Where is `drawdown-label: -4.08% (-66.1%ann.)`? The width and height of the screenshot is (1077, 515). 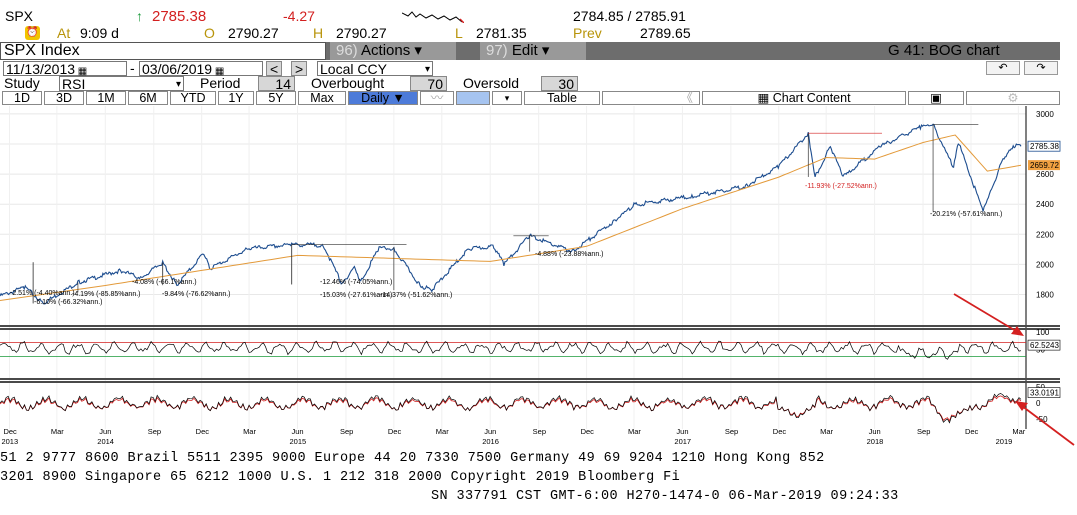 drawdown-label: -4.08% (-66.1%ann.) is located at coordinates (164, 282).